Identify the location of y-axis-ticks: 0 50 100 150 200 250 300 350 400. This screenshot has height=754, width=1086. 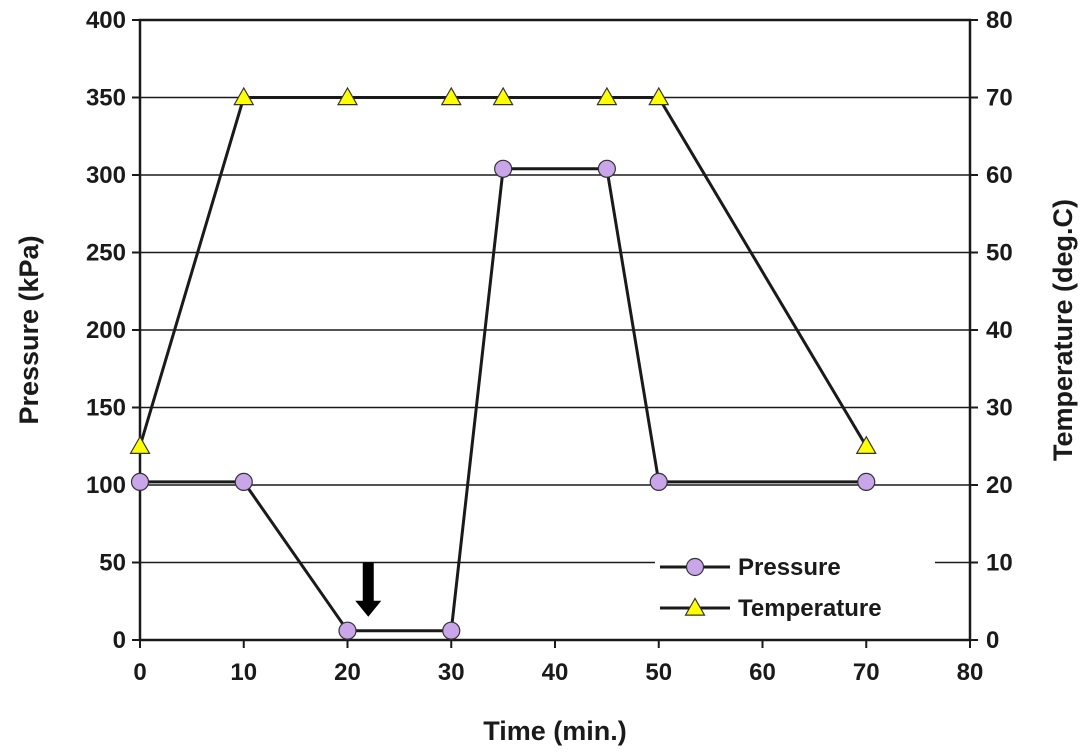
(113, 330).